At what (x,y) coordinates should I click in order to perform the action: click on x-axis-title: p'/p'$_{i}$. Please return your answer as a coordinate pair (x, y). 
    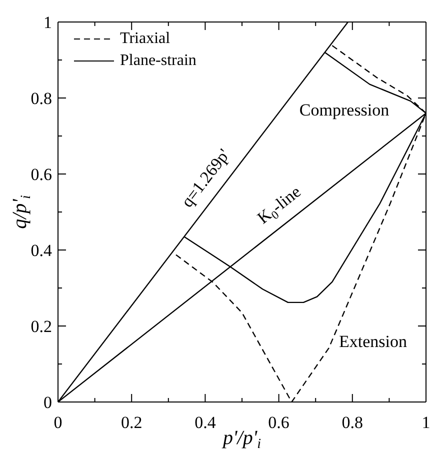
    Looking at the image, I should click on (241, 439).